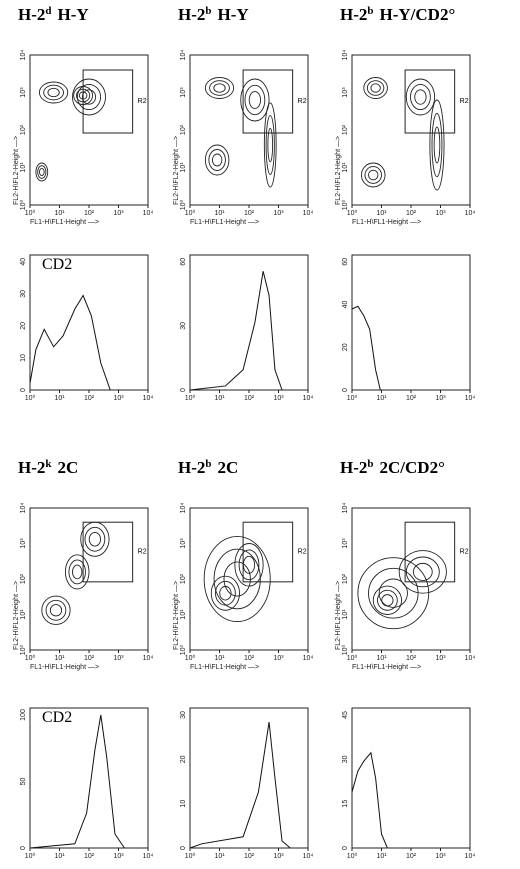 The width and height of the screenshot is (520, 869). I want to click on y-tick-label: 10³, so click(345, 543).